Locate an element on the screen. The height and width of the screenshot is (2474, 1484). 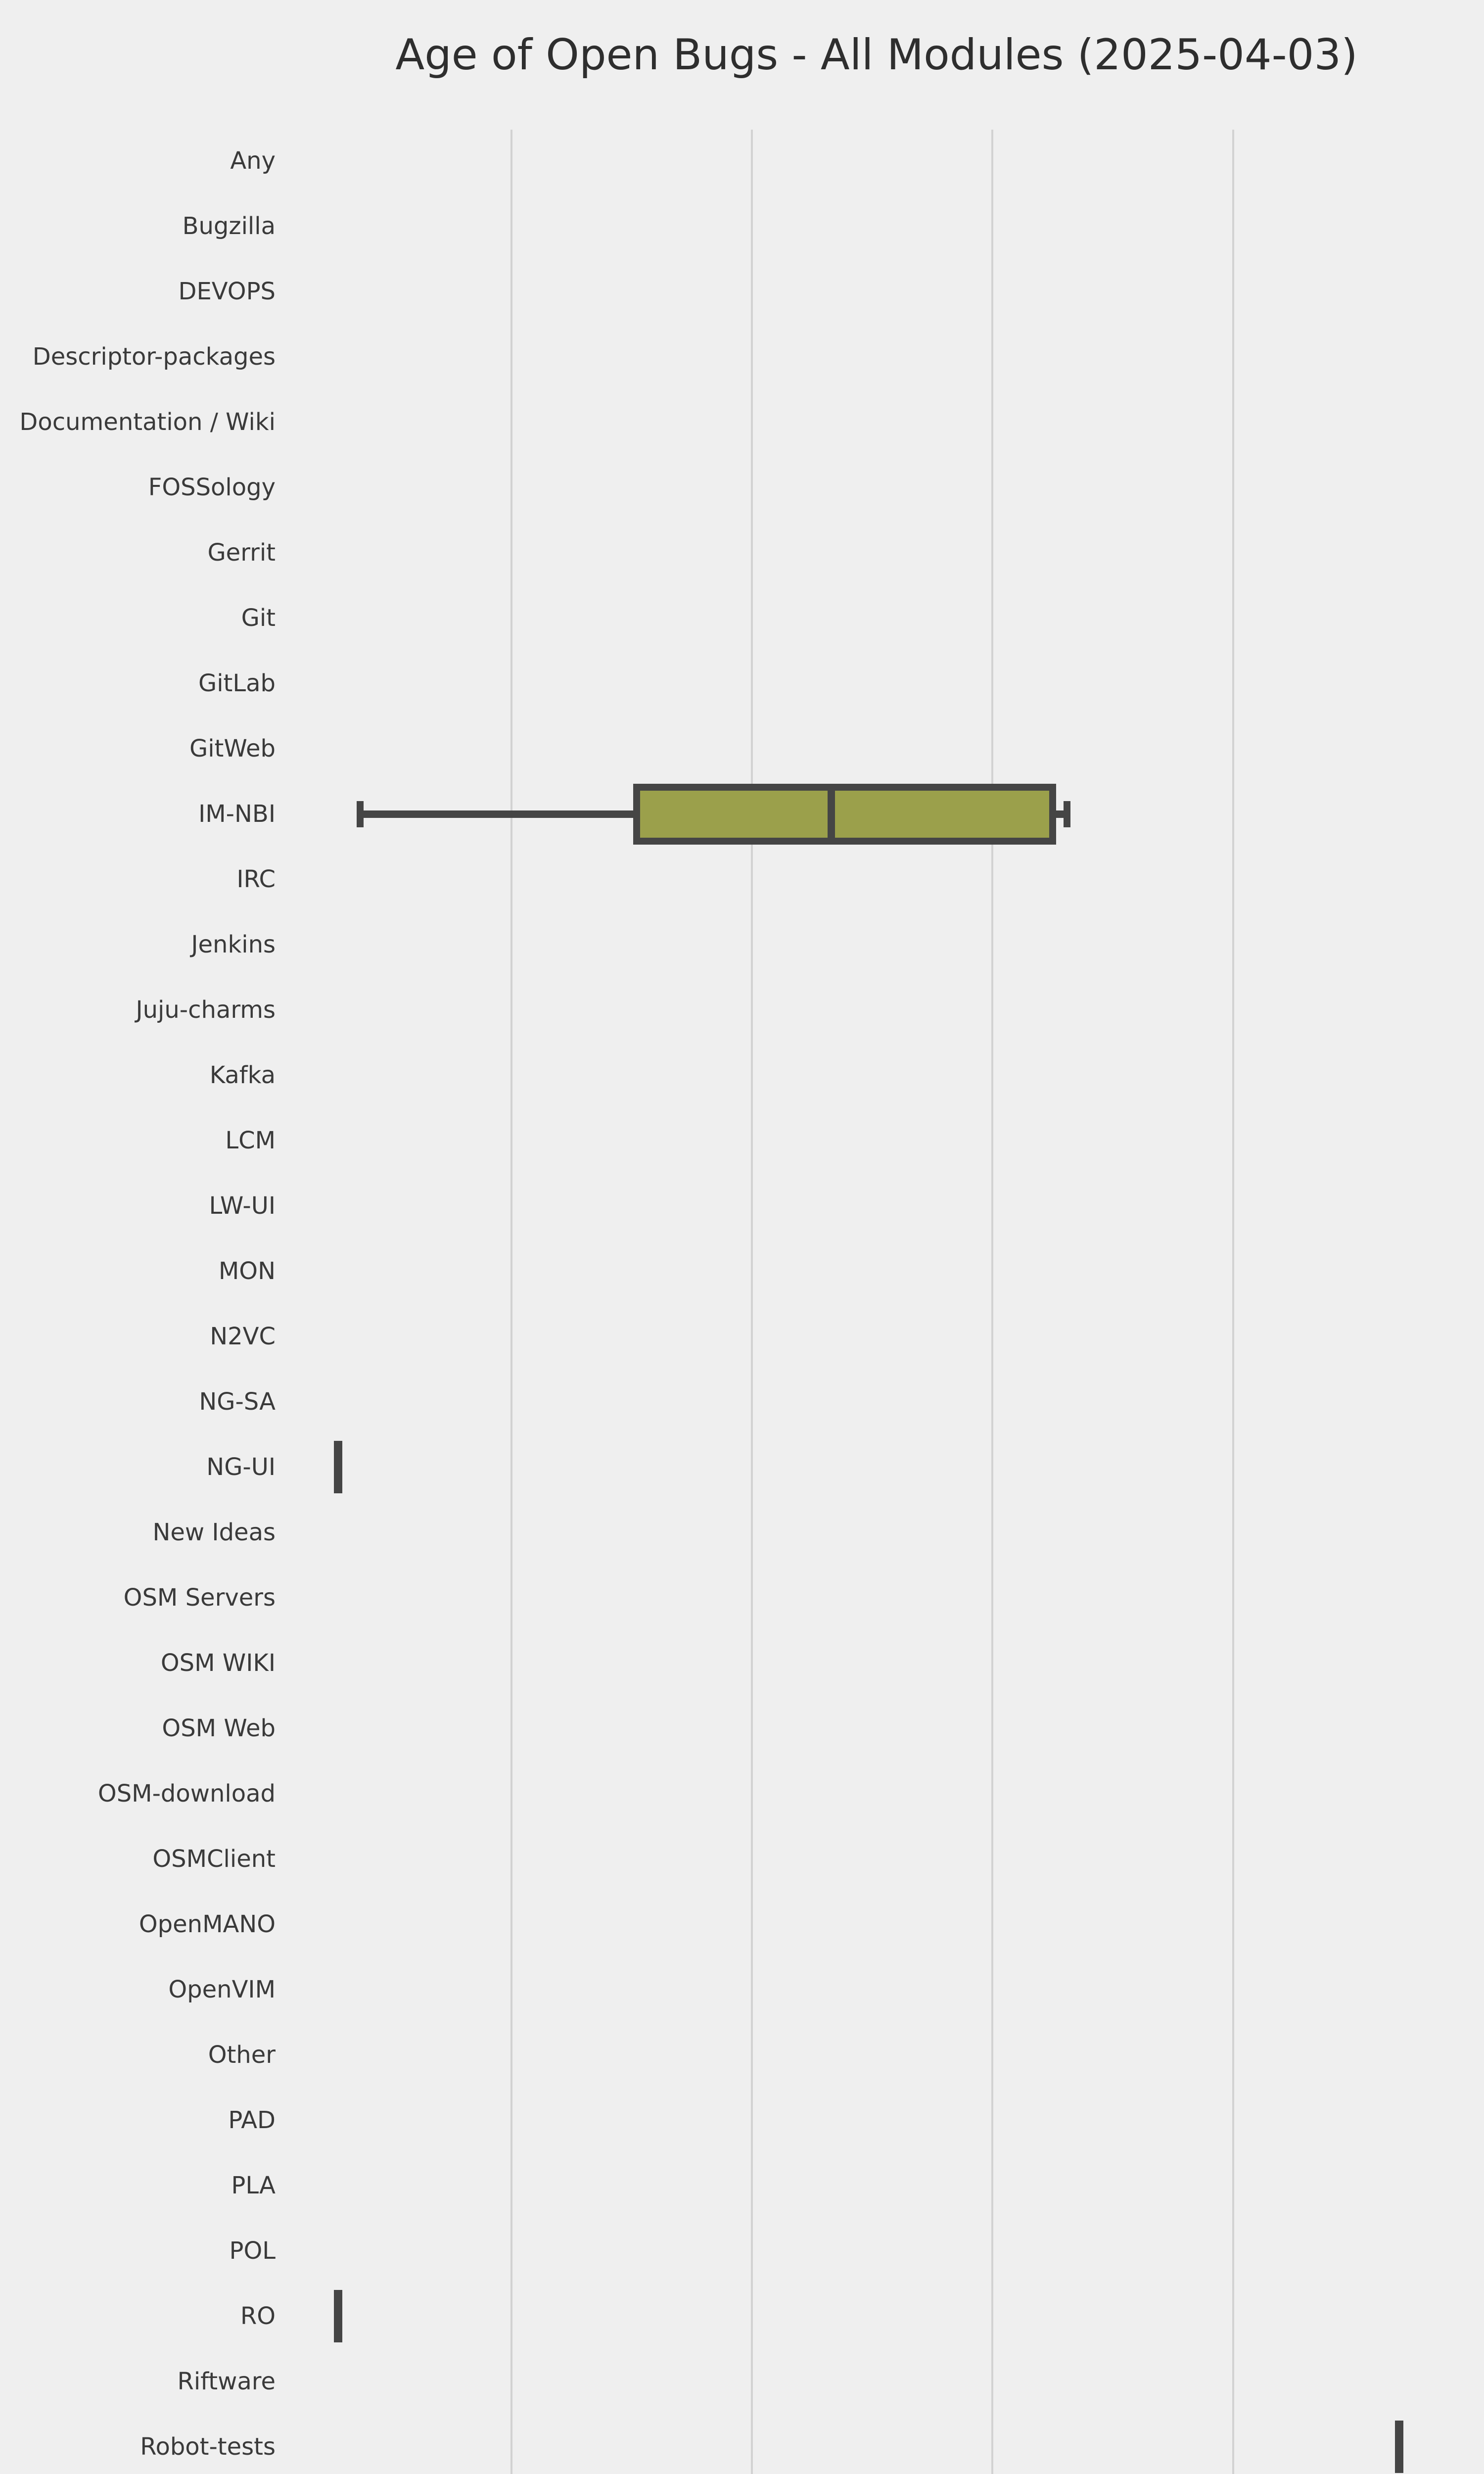
y-axis-label: Jenkins is located at coordinates (233, 945).